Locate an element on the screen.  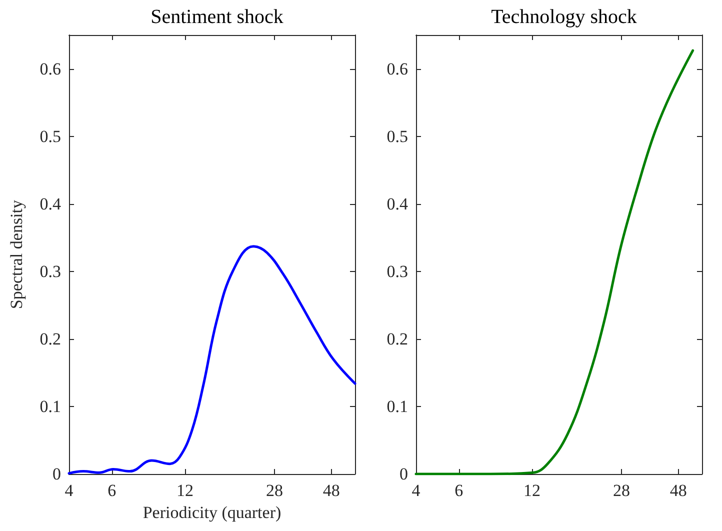
x-axis-title: Periodicity (quarter) is located at coordinates (212, 512).